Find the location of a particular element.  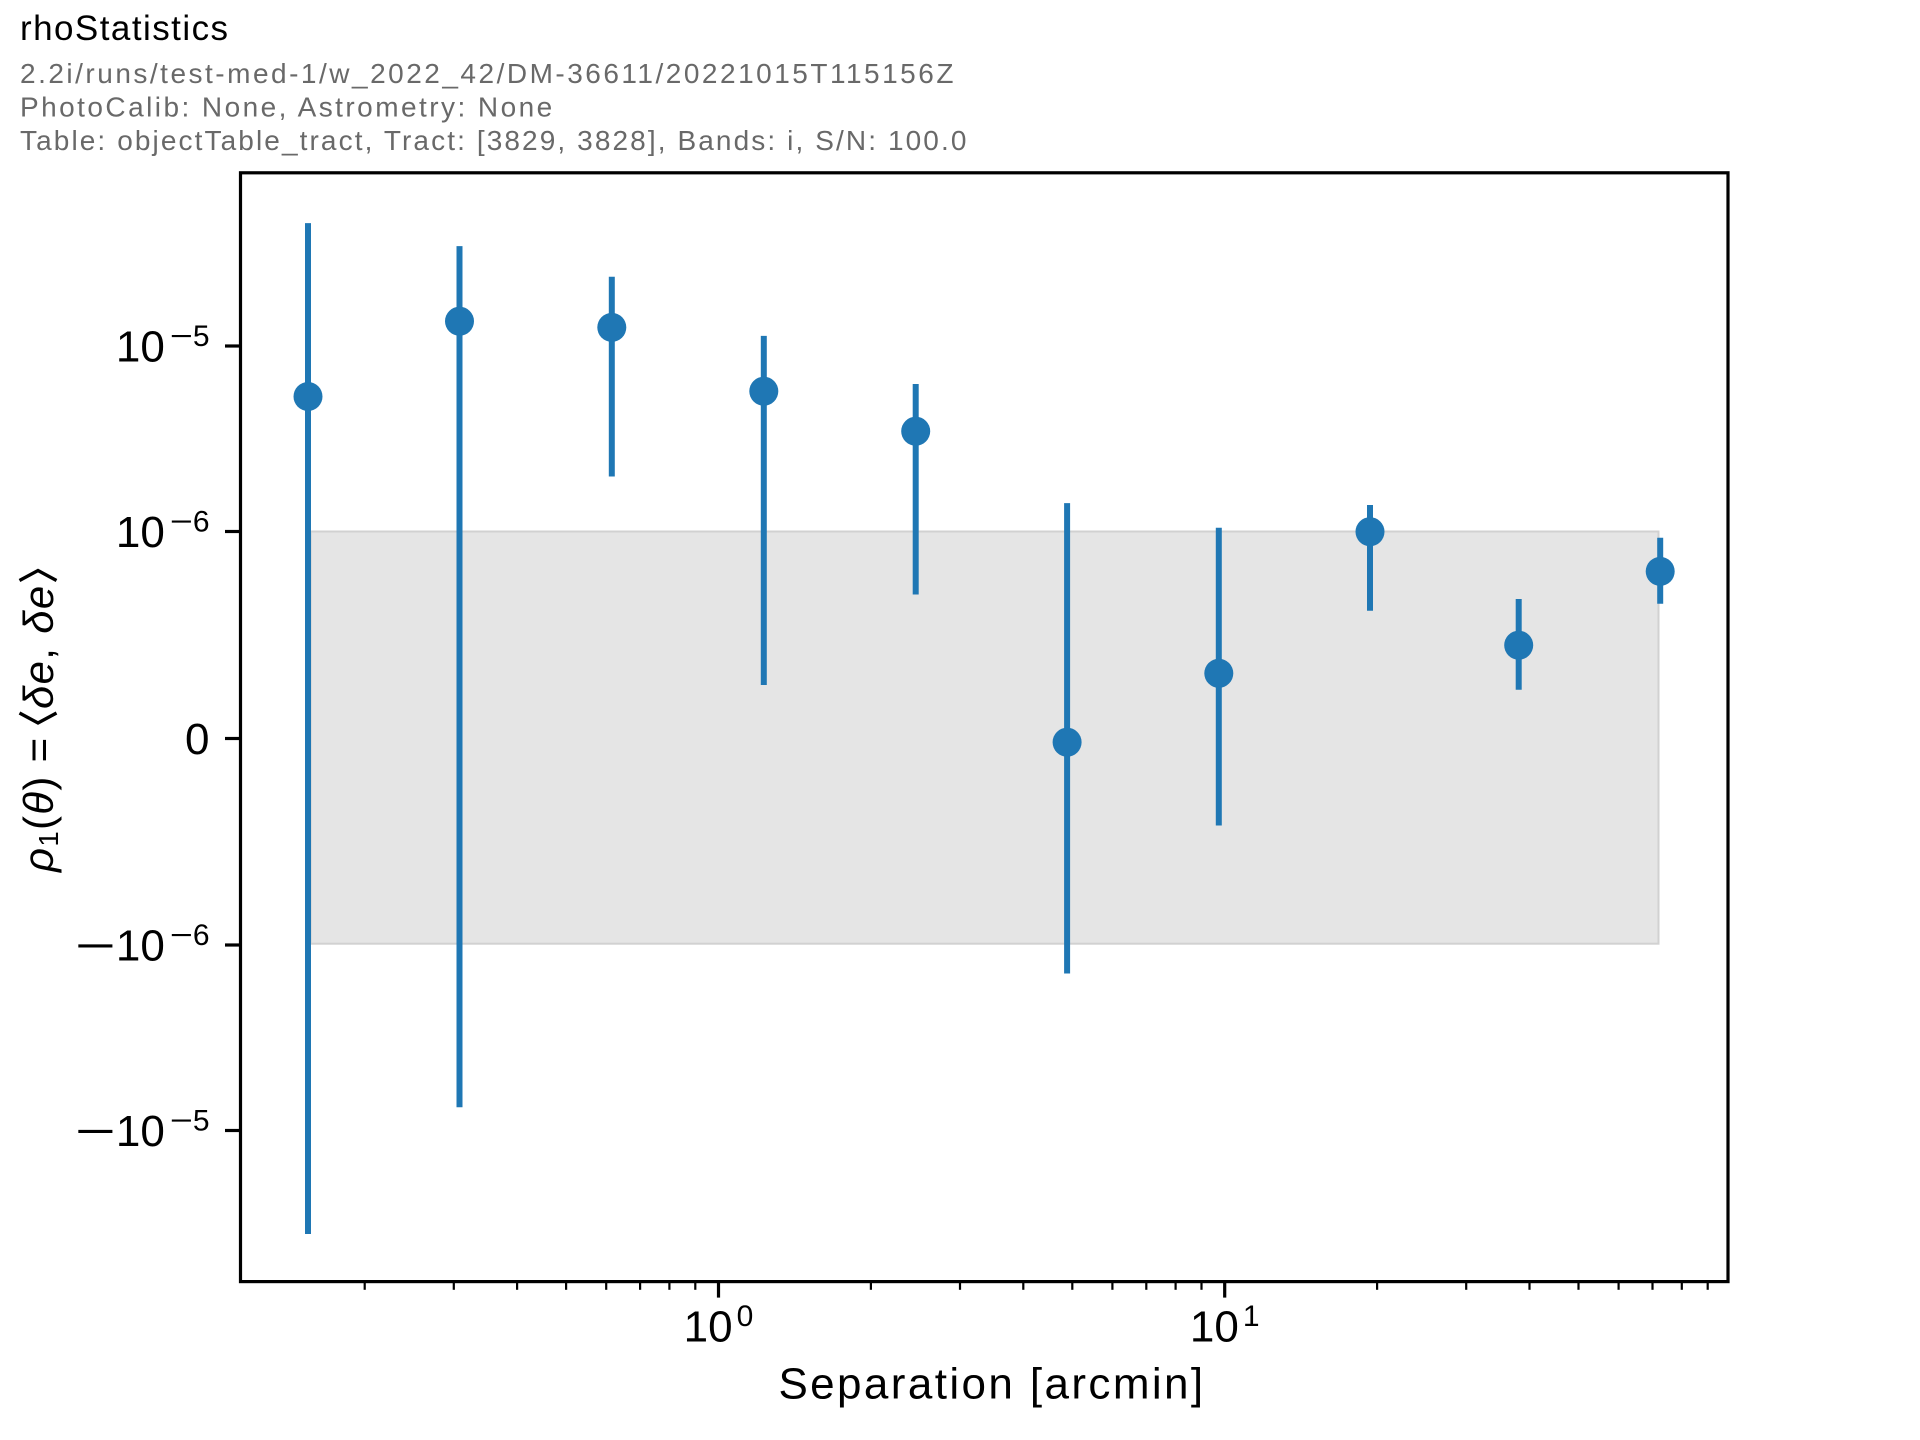

svg-text:101: 10 1 is located at coordinates (1225, 1326).